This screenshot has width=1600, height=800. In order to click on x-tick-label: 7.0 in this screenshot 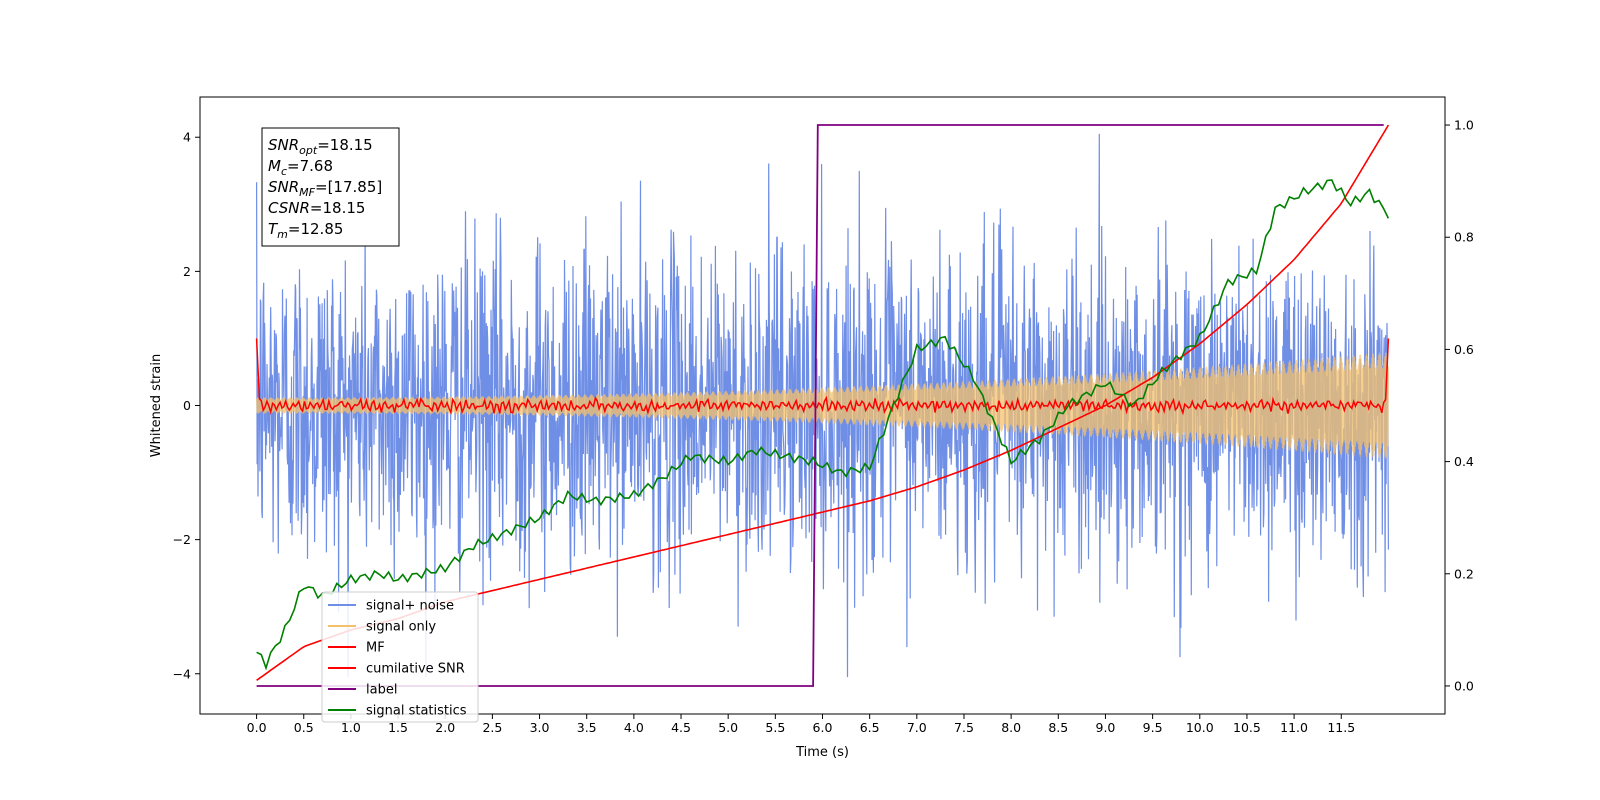, I will do `click(917, 727)`.